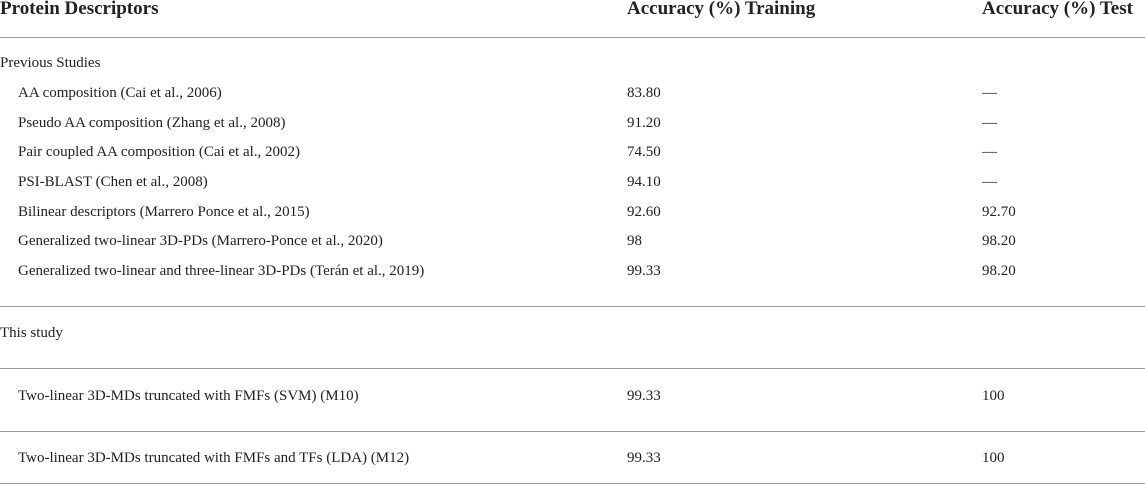 This screenshot has width=1145, height=484. I want to click on cell: 98, so click(634, 241).